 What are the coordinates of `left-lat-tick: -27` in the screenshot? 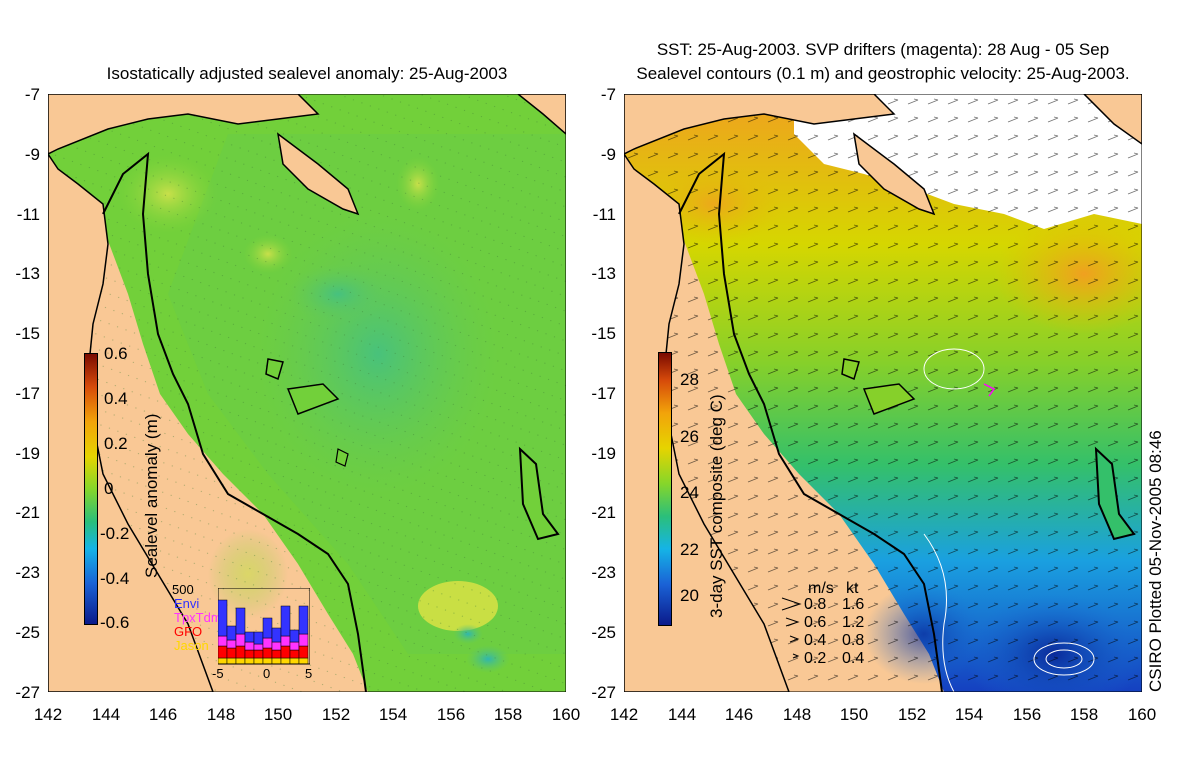 It's located at (27, 692).